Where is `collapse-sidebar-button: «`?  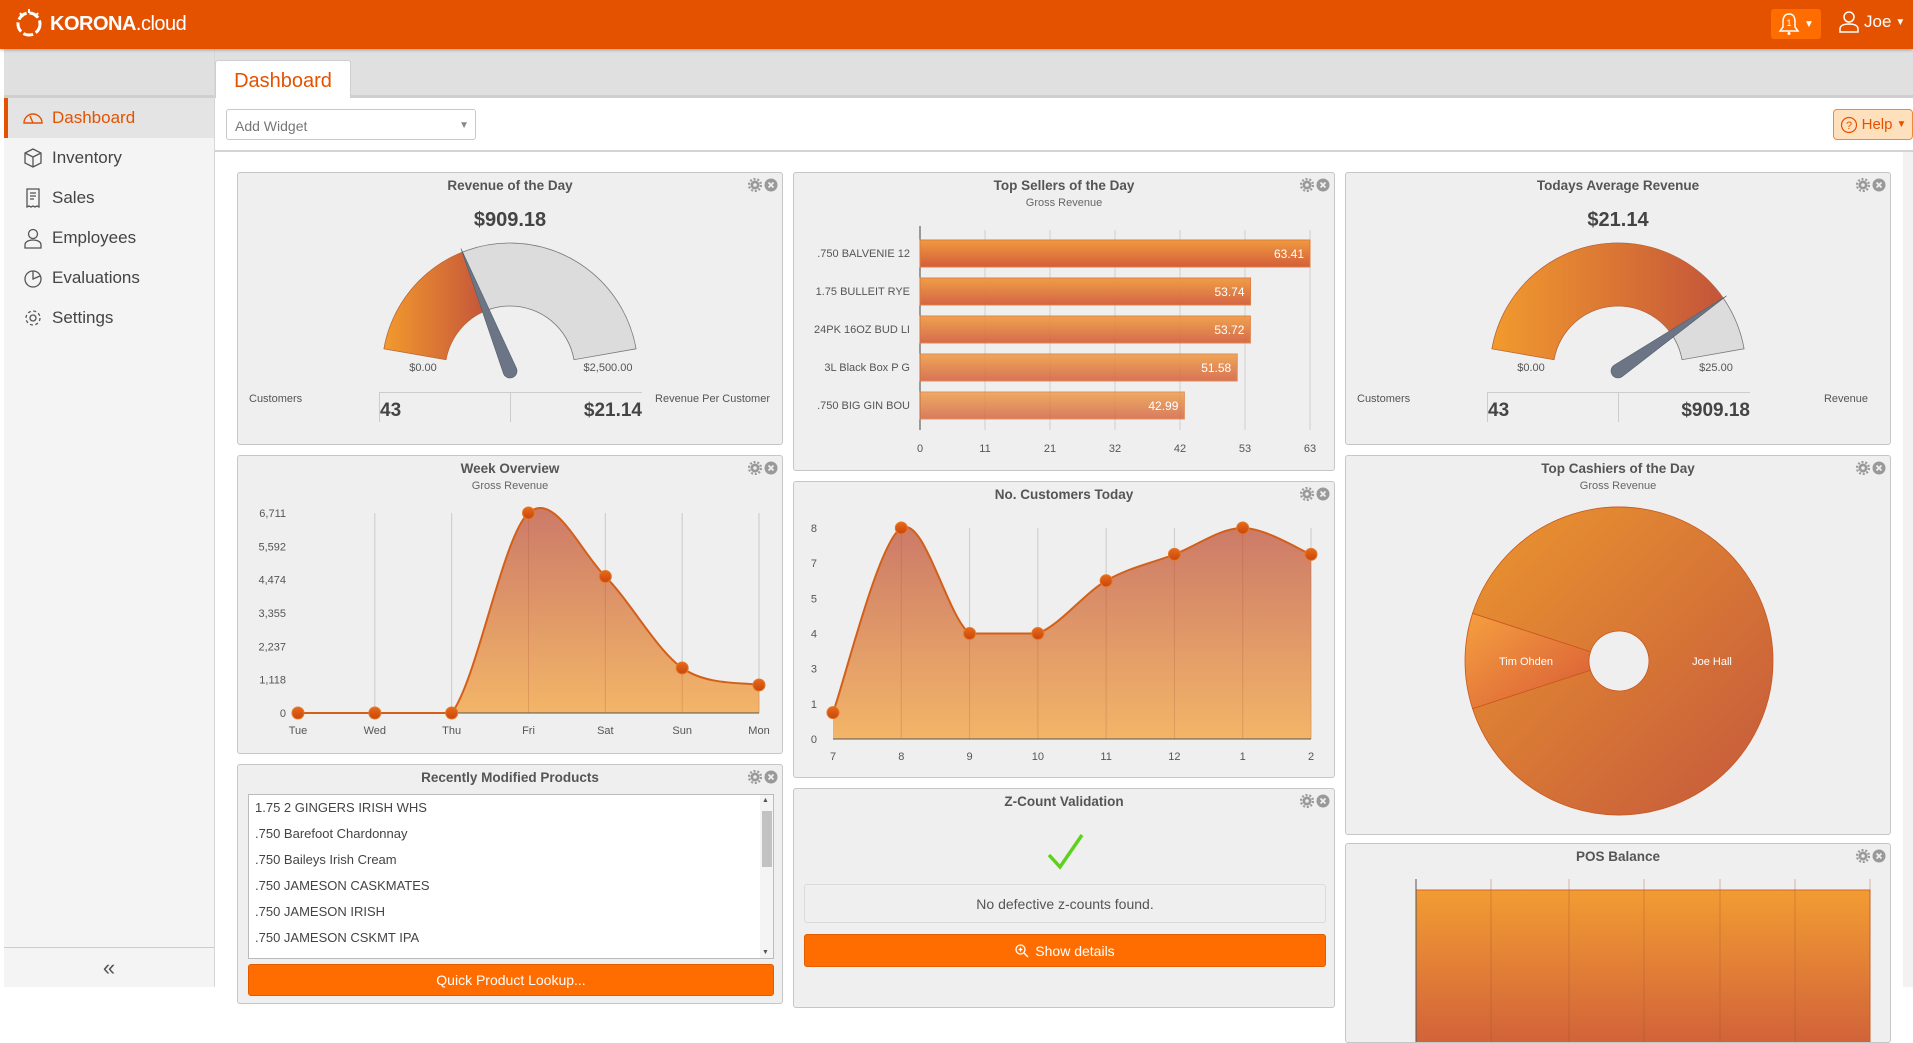
collapse-sidebar-button: « is located at coordinates (109, 967).